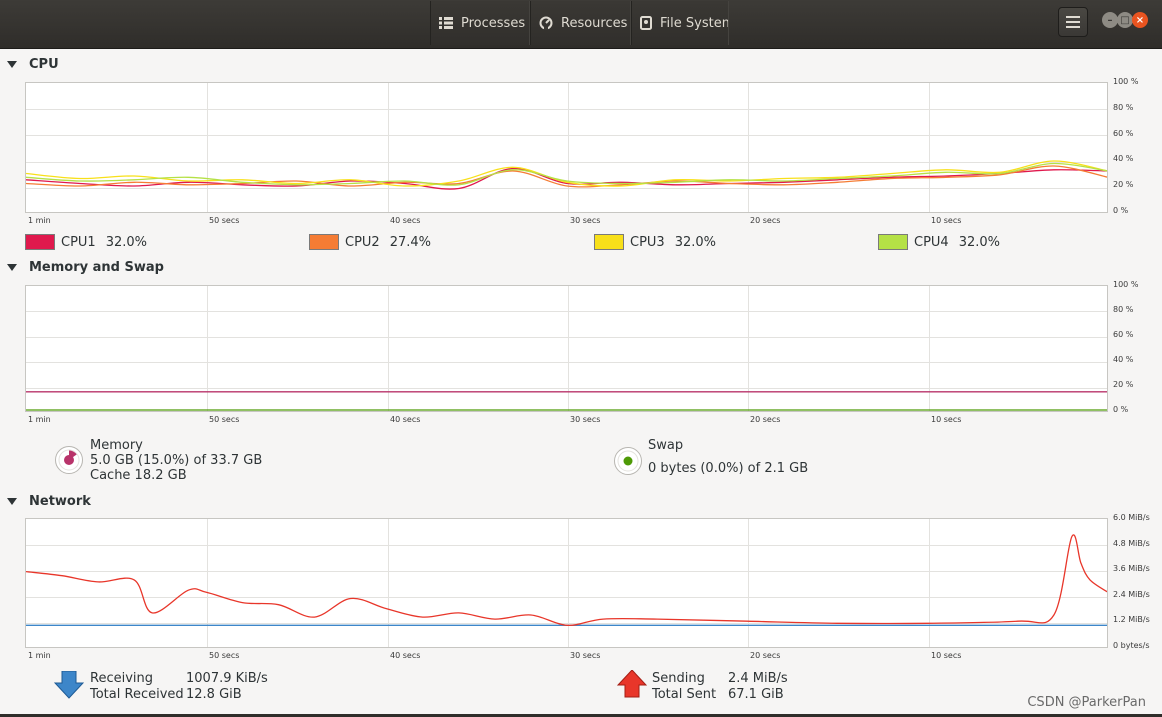 Image resolution: width=1162 pixels, height=717 pixels. What do you see at coordinates (96, 267) in the screenshot?
I see `memory-section-title: Memory and Swap` at bounding box center [96, 267].